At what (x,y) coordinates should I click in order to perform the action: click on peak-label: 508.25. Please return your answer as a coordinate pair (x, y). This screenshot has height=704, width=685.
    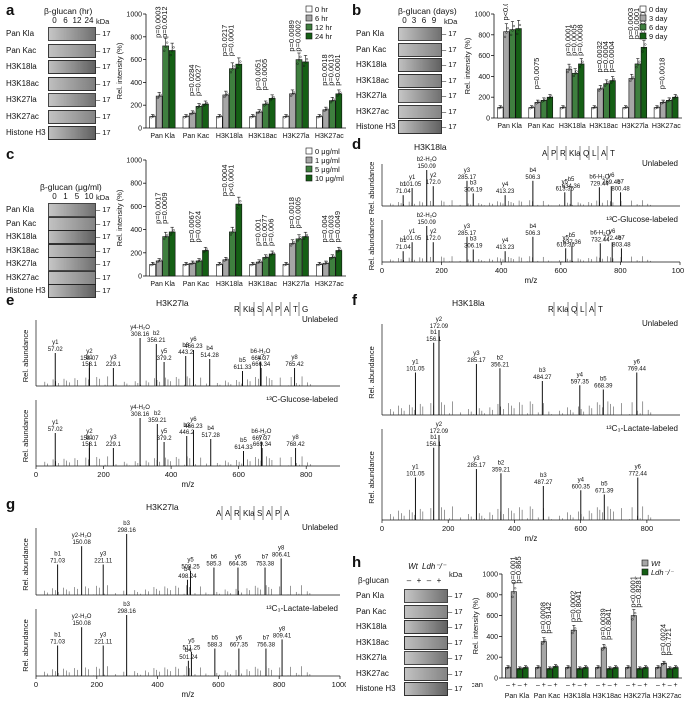
    Looking at the image, I should click on (190, 568).